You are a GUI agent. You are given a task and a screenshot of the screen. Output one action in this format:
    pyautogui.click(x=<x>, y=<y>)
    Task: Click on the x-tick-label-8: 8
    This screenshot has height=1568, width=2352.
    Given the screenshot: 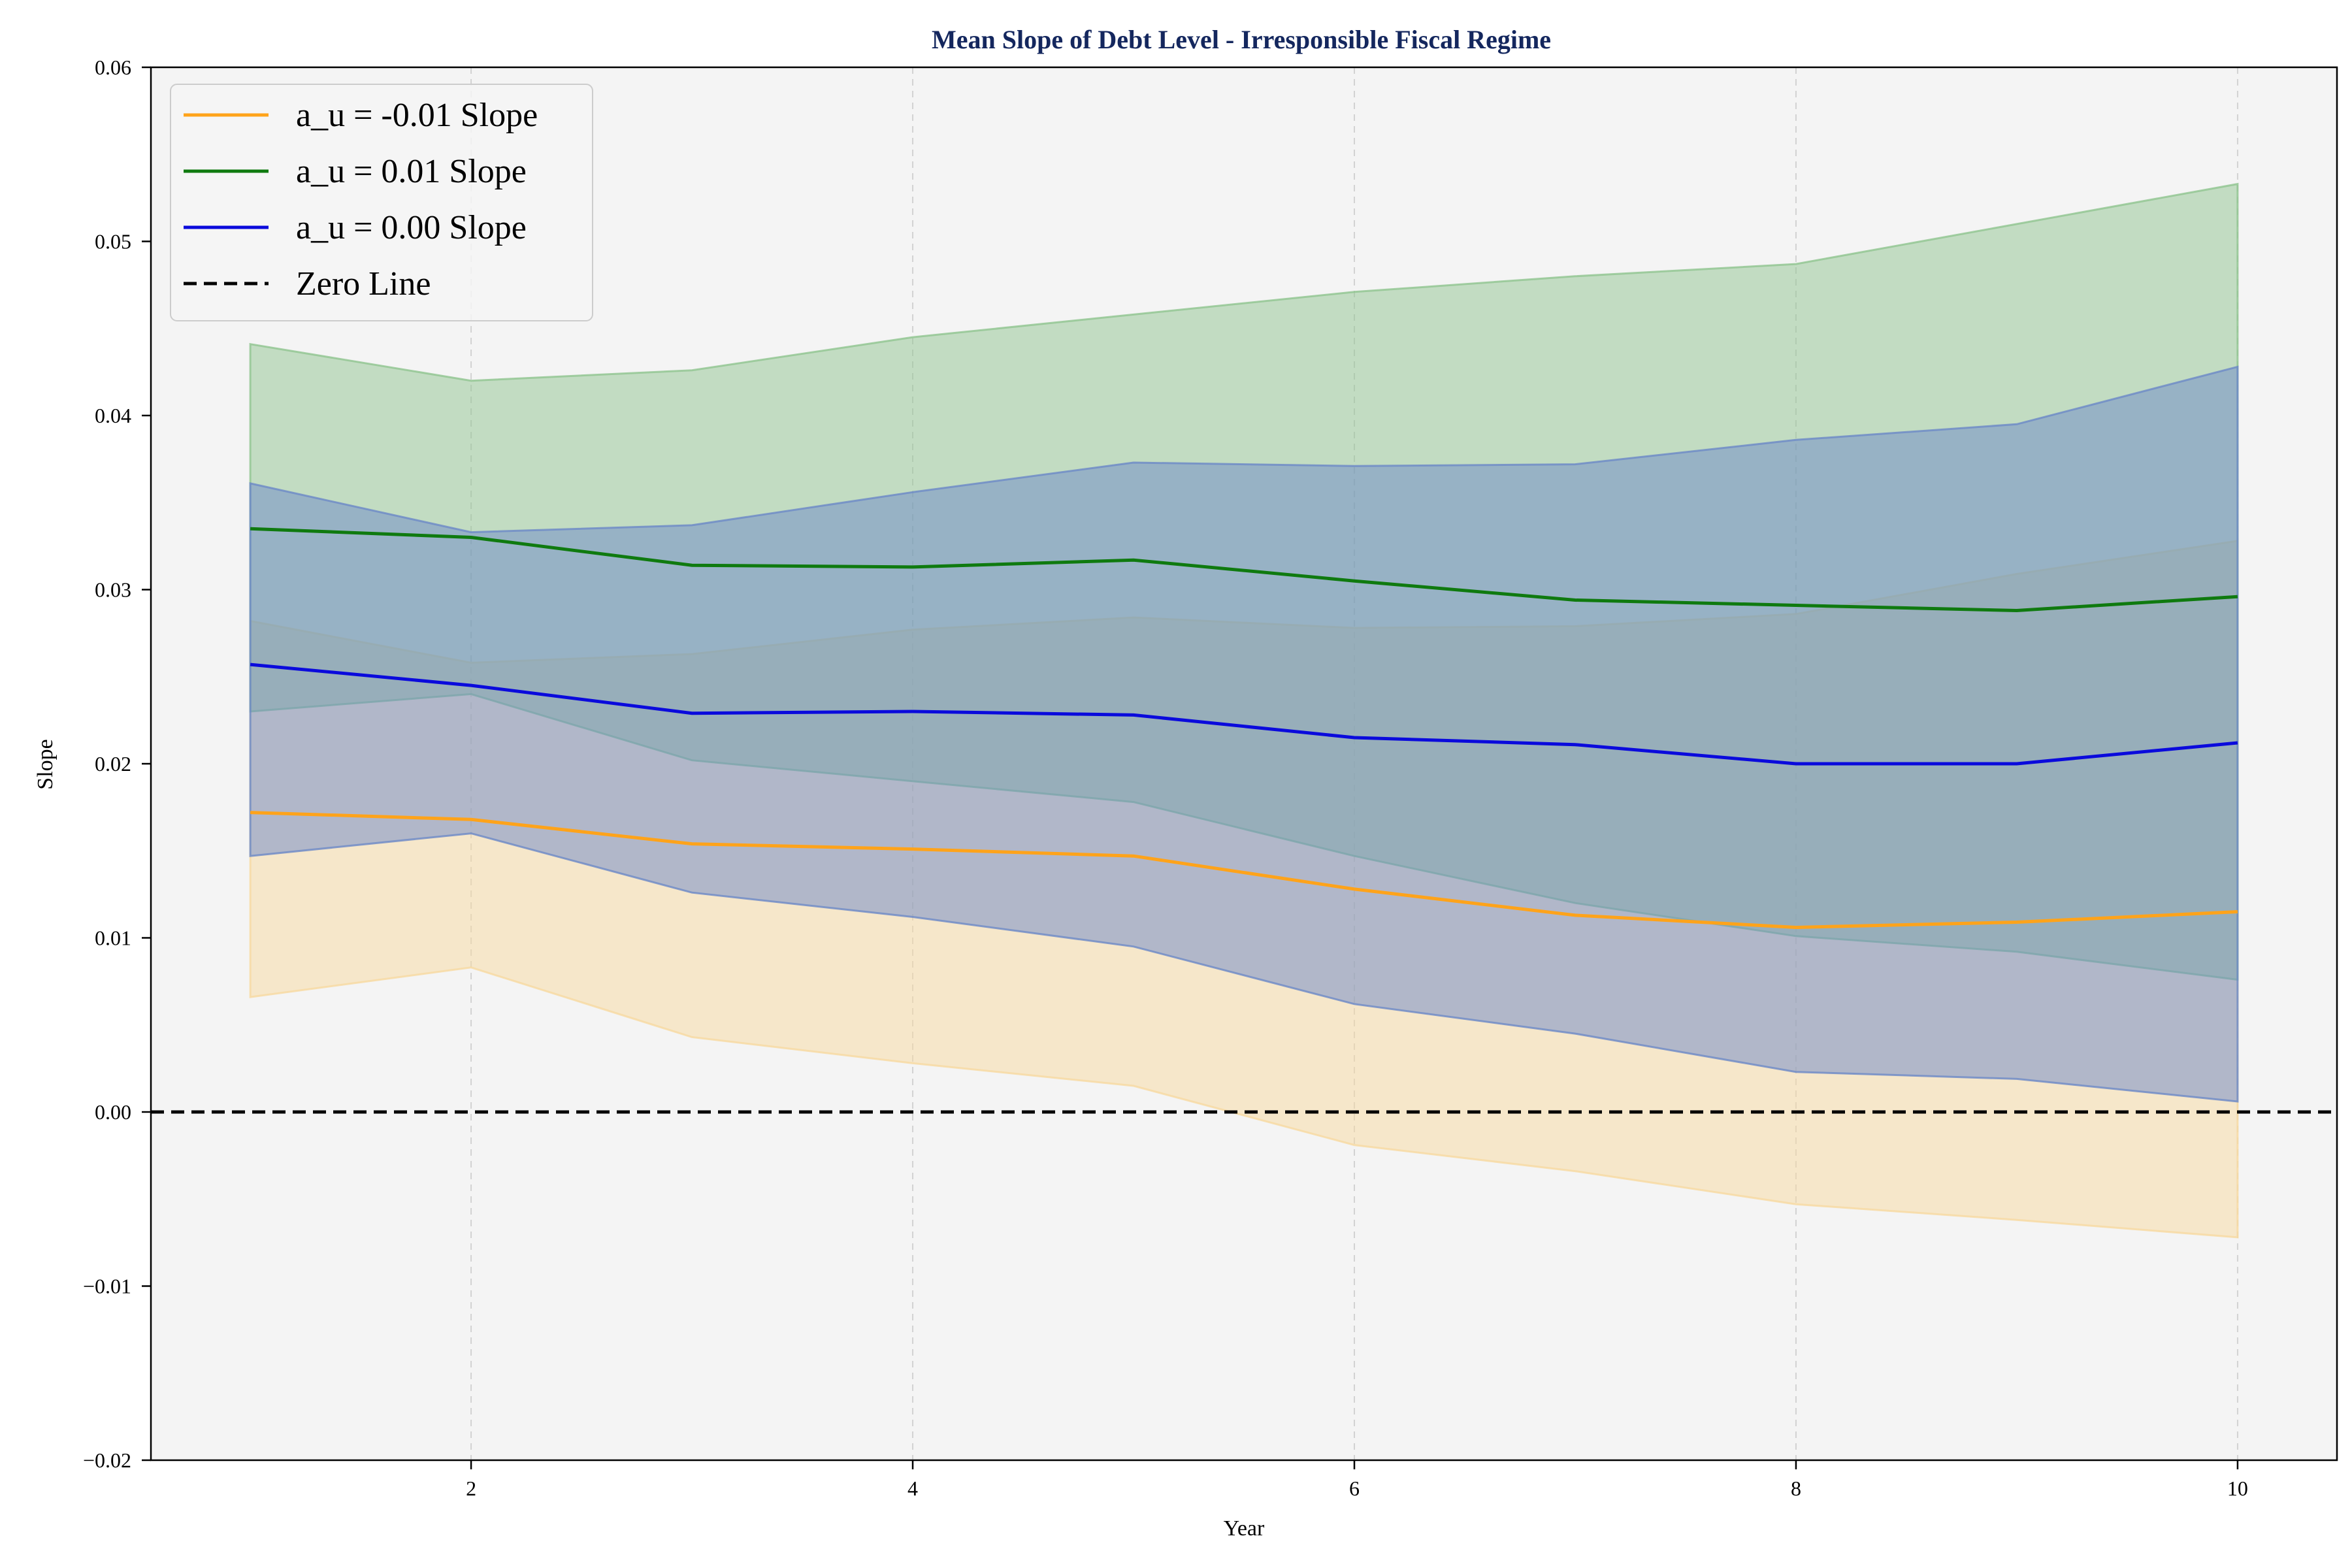 What is the action you would take?
    pyautogui.click(x=1796, y=1488)
    